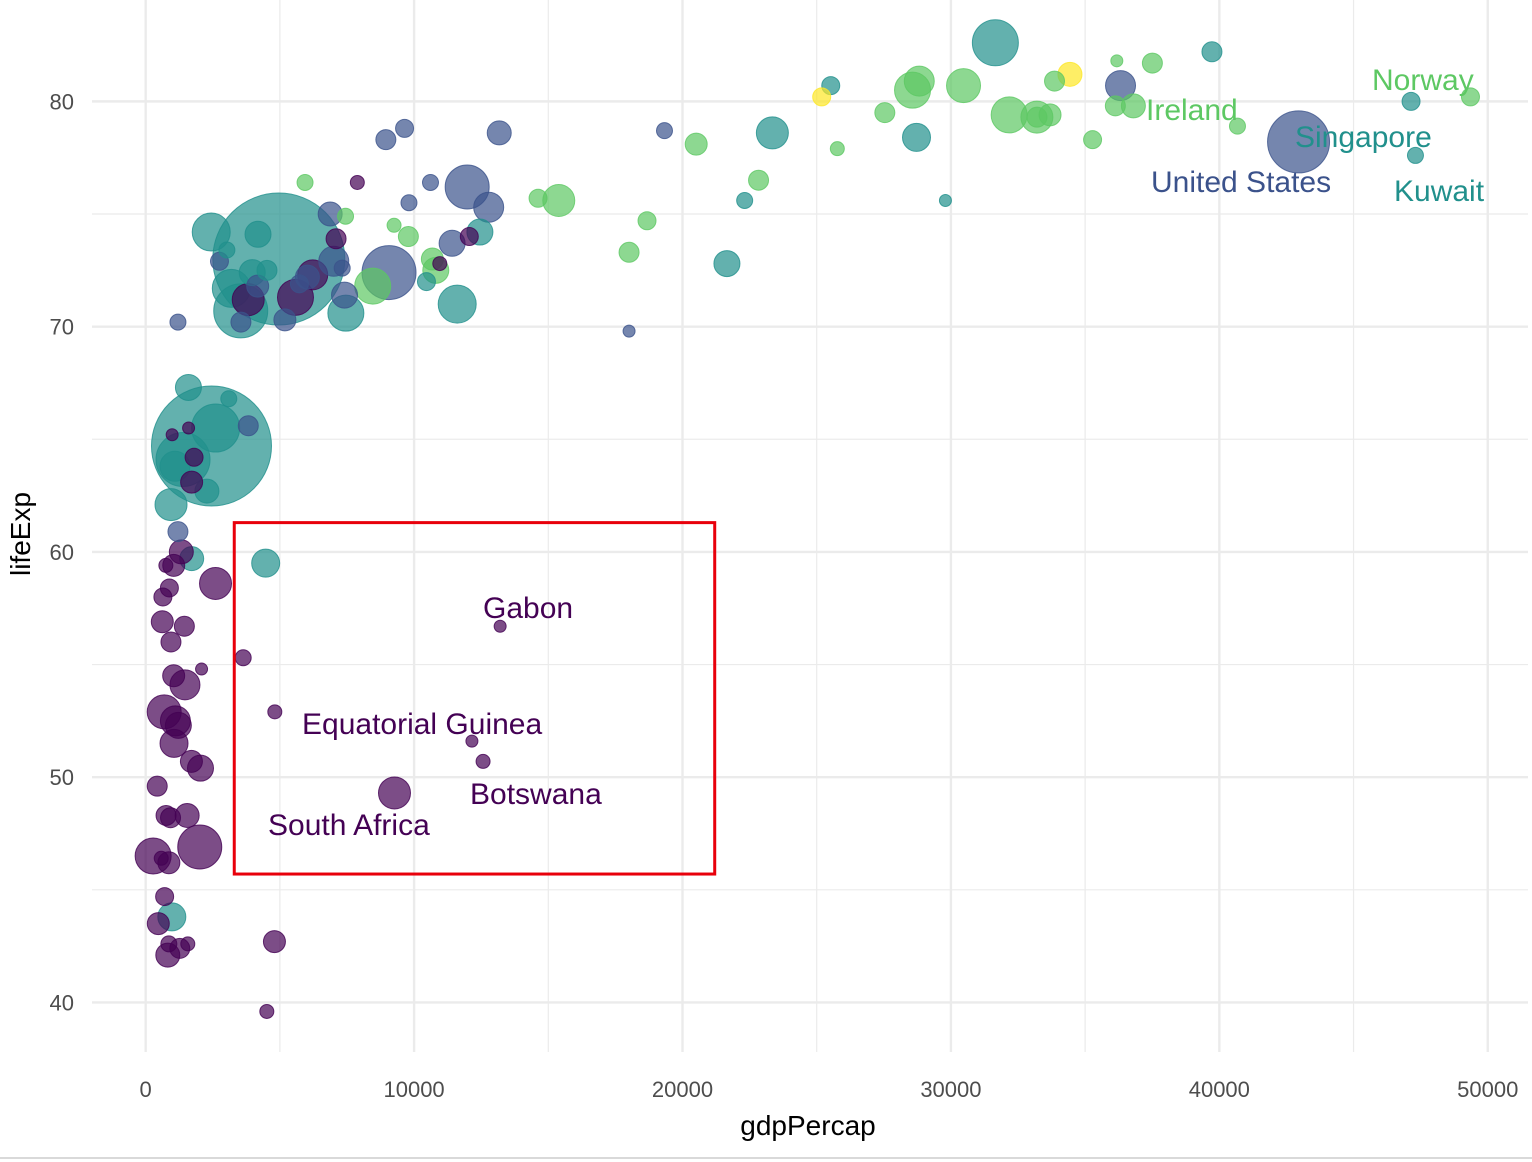  I want to click on y-tick-label: 80, so click(62, 101).